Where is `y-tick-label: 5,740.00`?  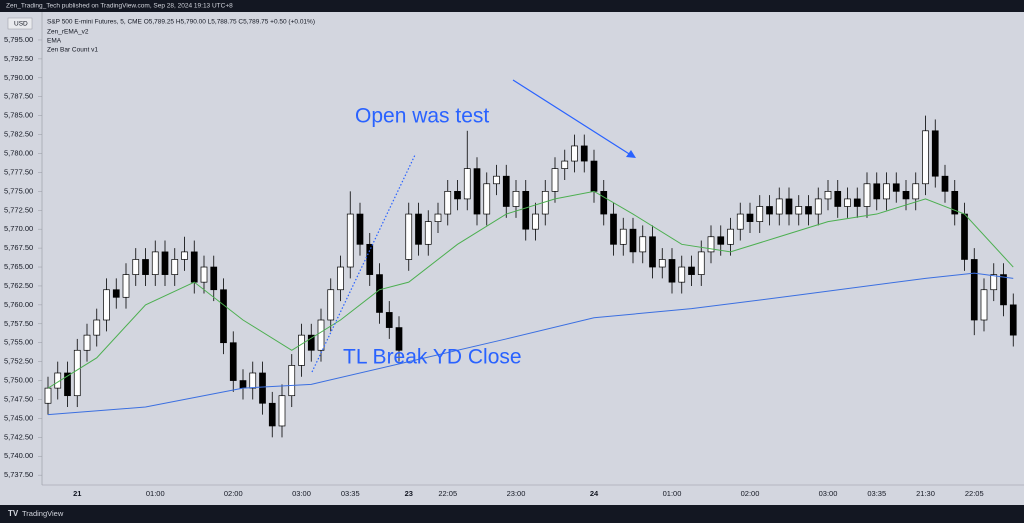 y-tick-label: 5,740.00 is located at coordinates (18, 455).